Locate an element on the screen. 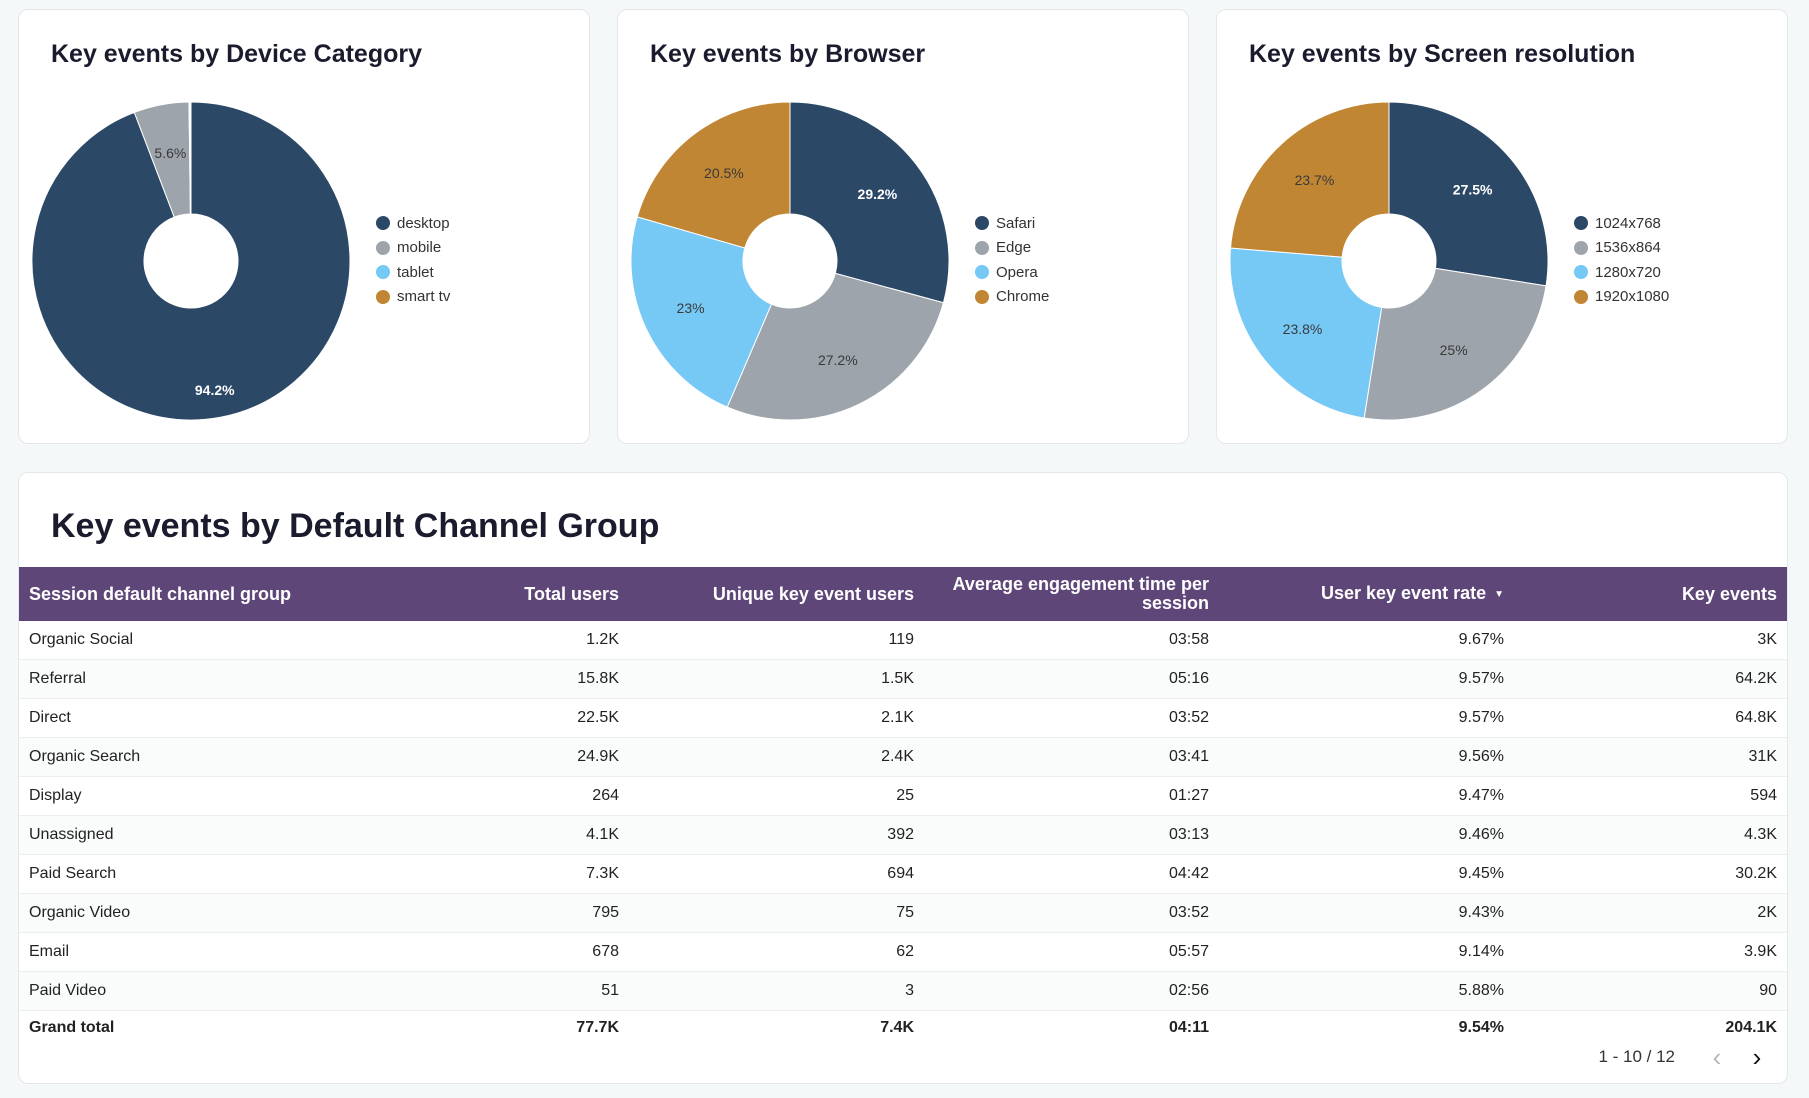 This screenshot has height=1098, width=1809. table-row: Unassigned 4.1K 392 03:13 9.46% 4.3K is located at coordinates (903, 835).